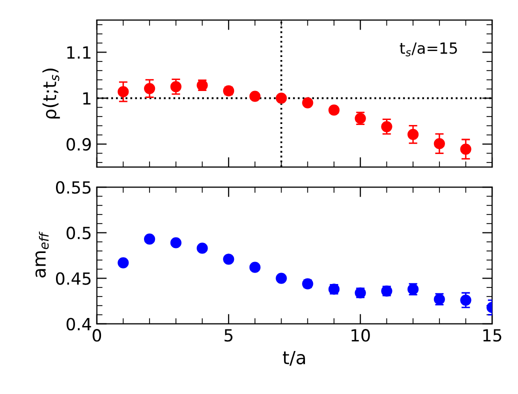  What do you see at coordinates (51, 93) in the screenshot?
I see `y-axis-title: ρ(t;t$_{s}$)` at bounding box center [51, 93].